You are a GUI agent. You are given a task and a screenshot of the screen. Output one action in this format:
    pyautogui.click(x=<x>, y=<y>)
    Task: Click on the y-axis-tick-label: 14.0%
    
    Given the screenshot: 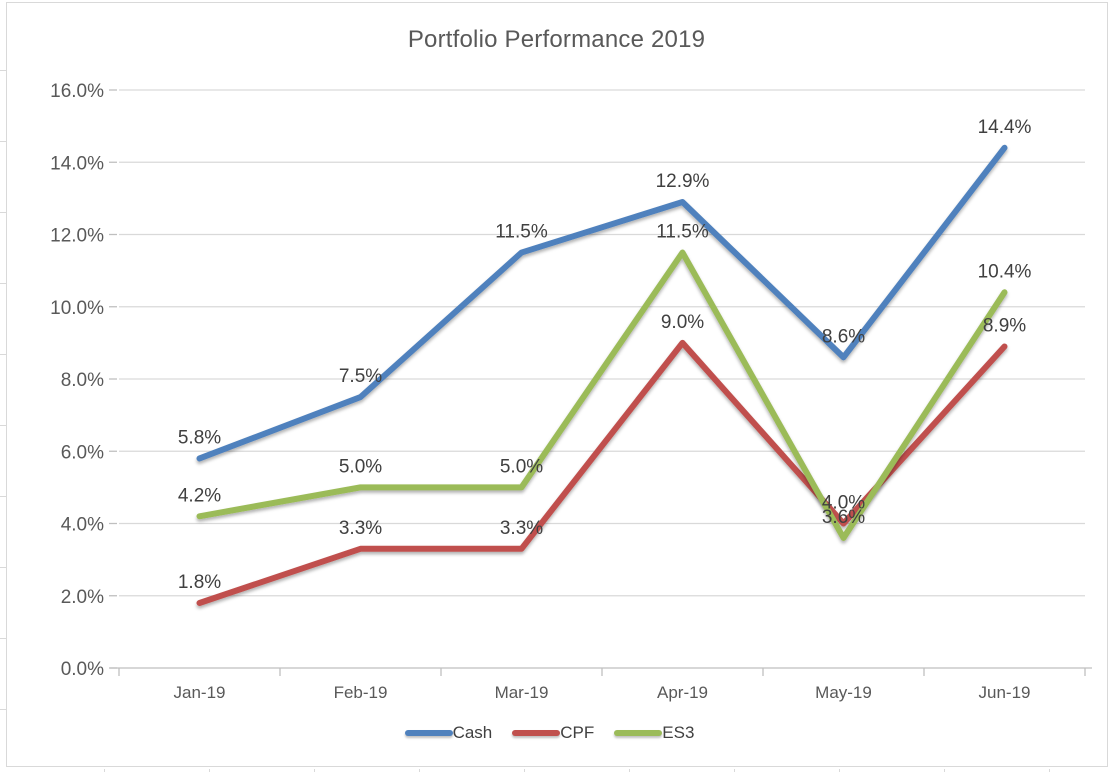 What is the action you would take?
    pyautogui.click(x=77, y=163)
    